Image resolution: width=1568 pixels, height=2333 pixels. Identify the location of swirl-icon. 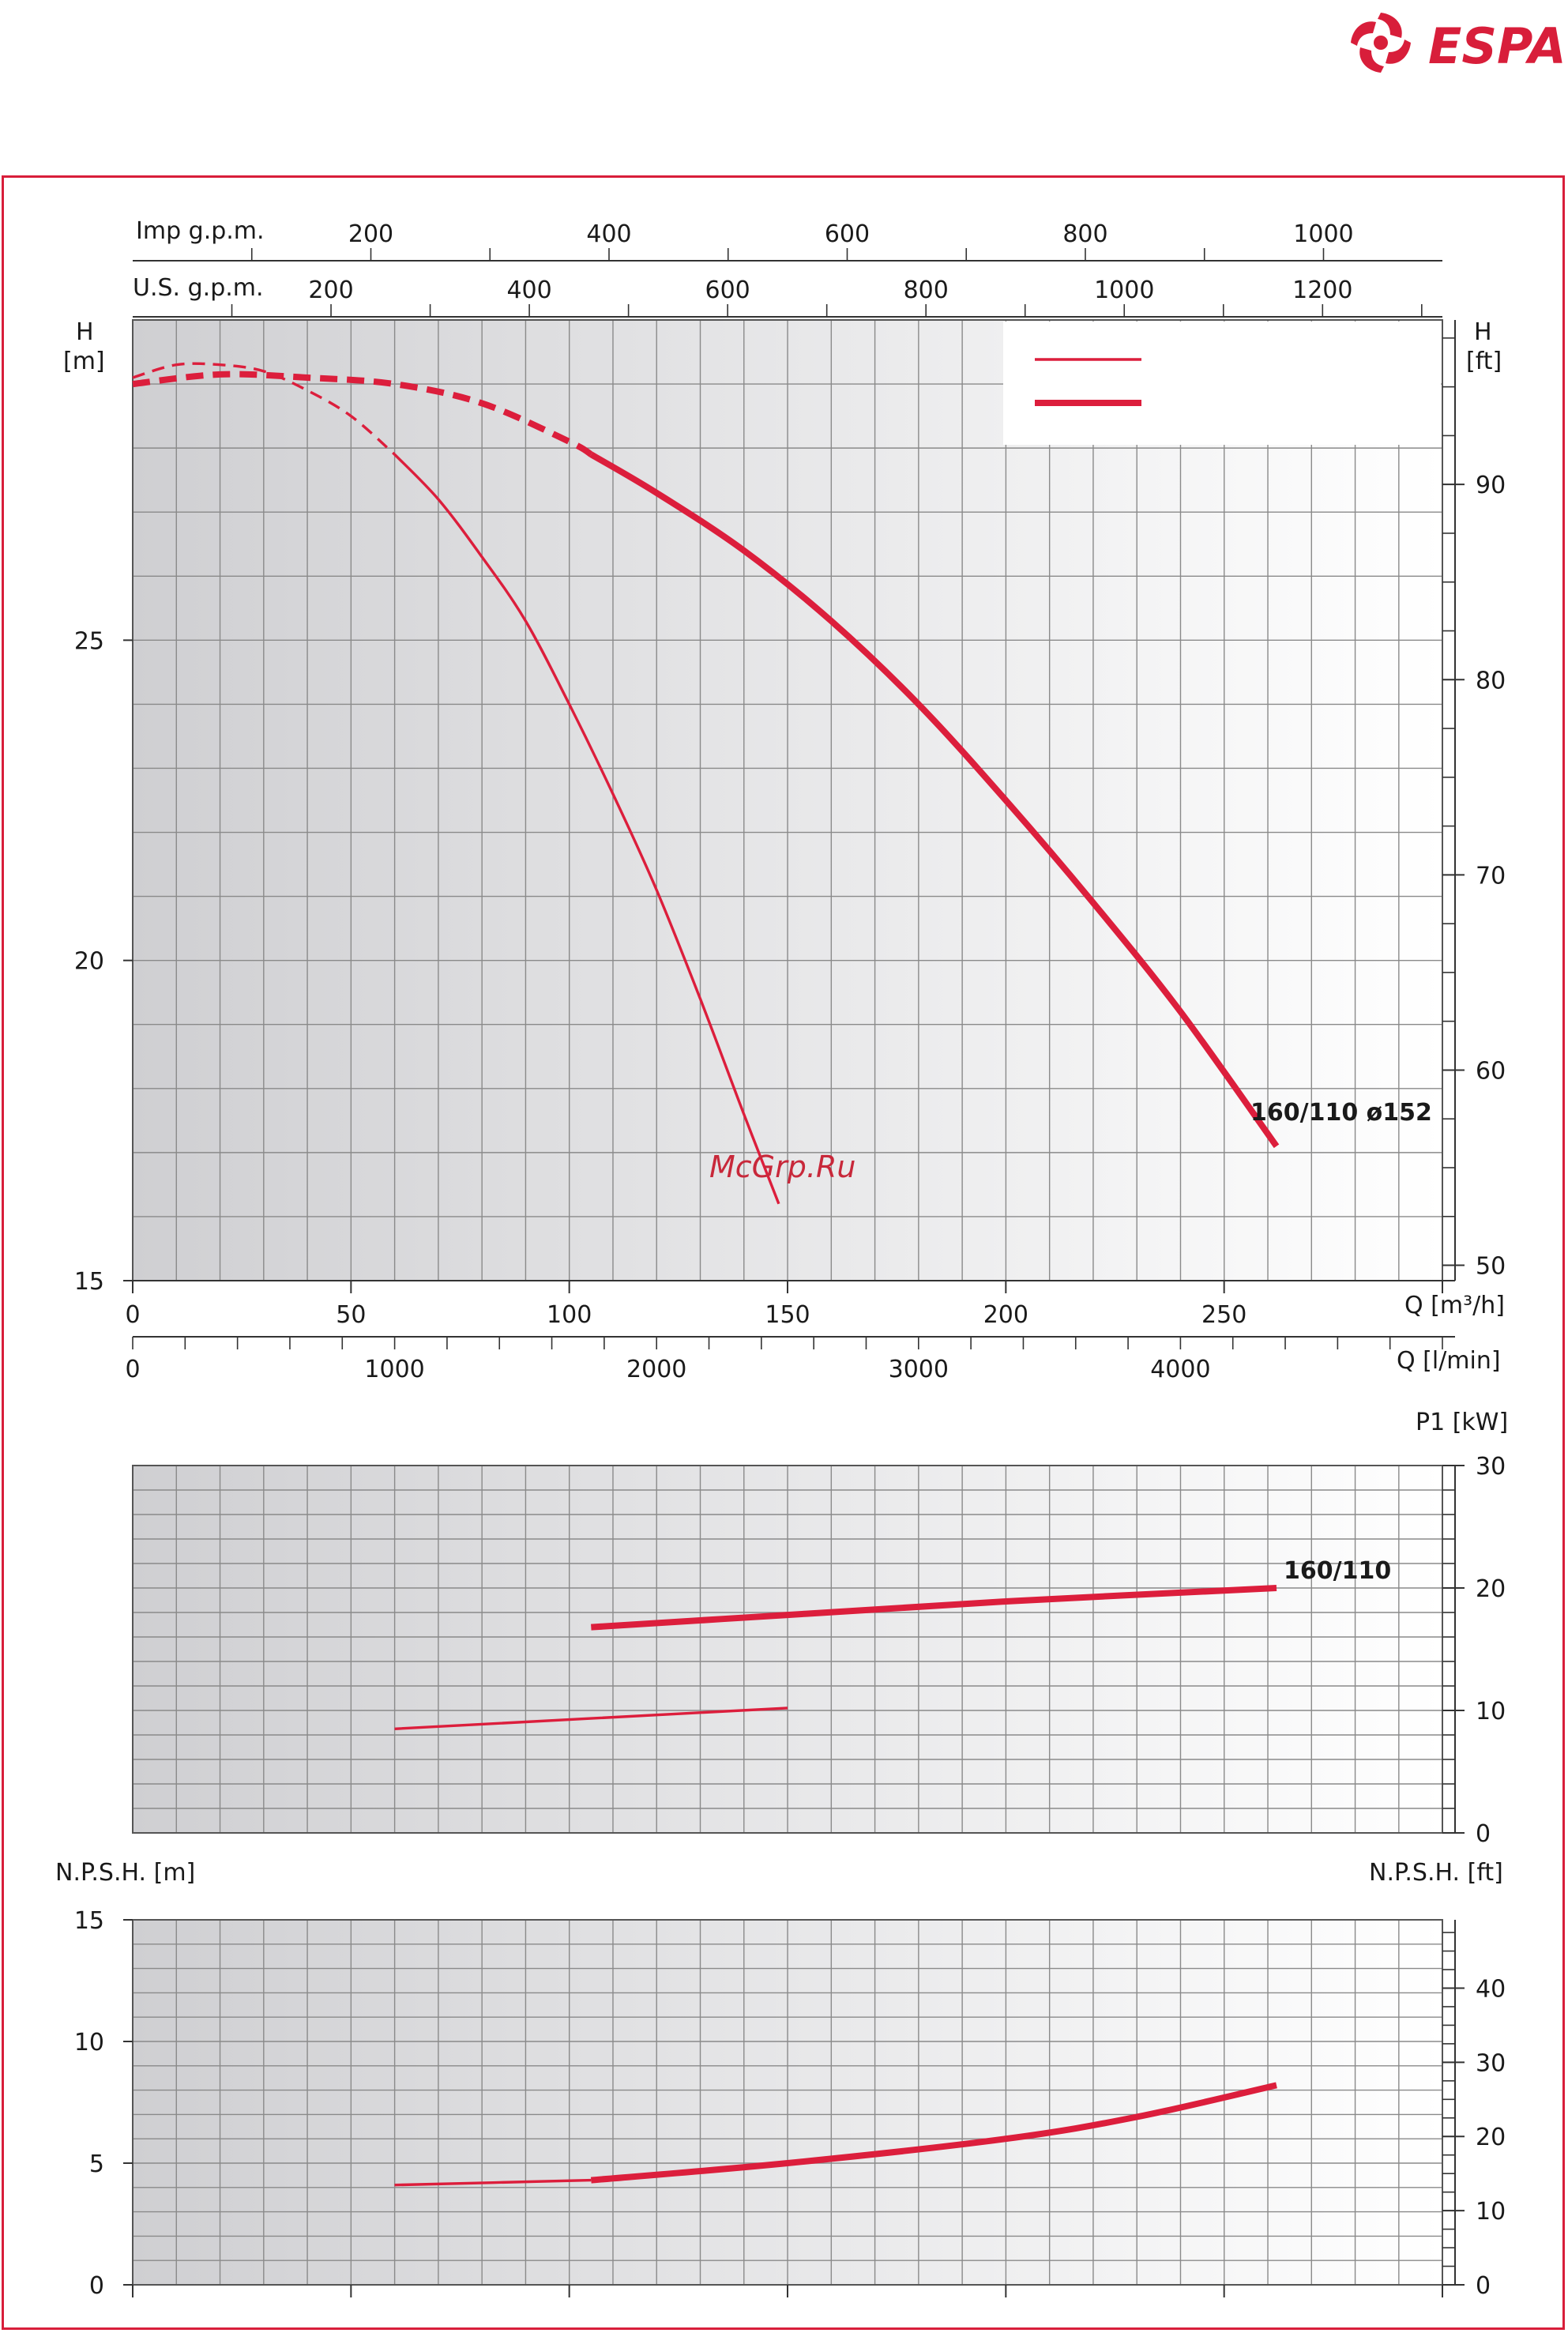
(1381, 43).